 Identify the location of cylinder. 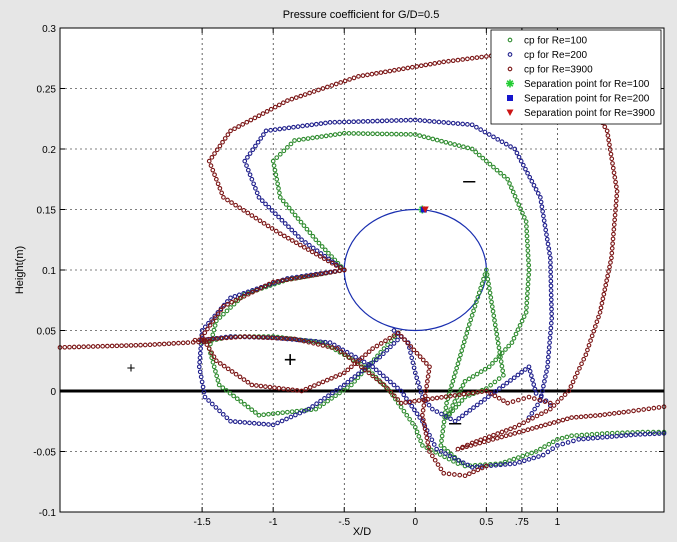
(415, 270).